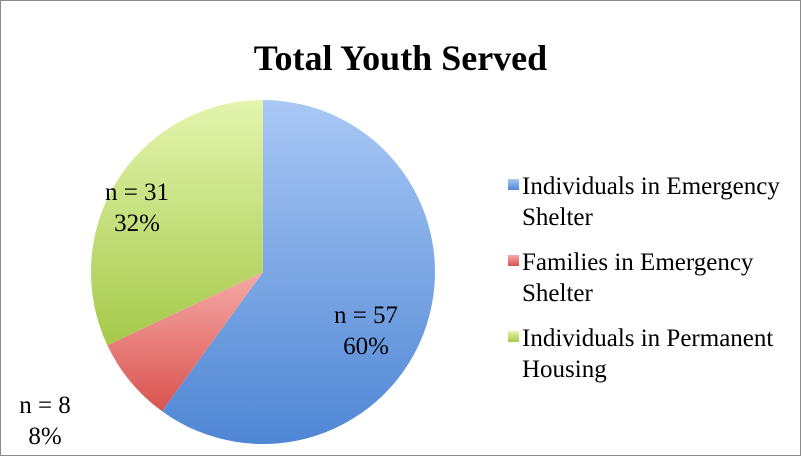  Describe the element at coordinates (366, 346) in the screenshot. I see `slice-percent-label: 60%` at that location.